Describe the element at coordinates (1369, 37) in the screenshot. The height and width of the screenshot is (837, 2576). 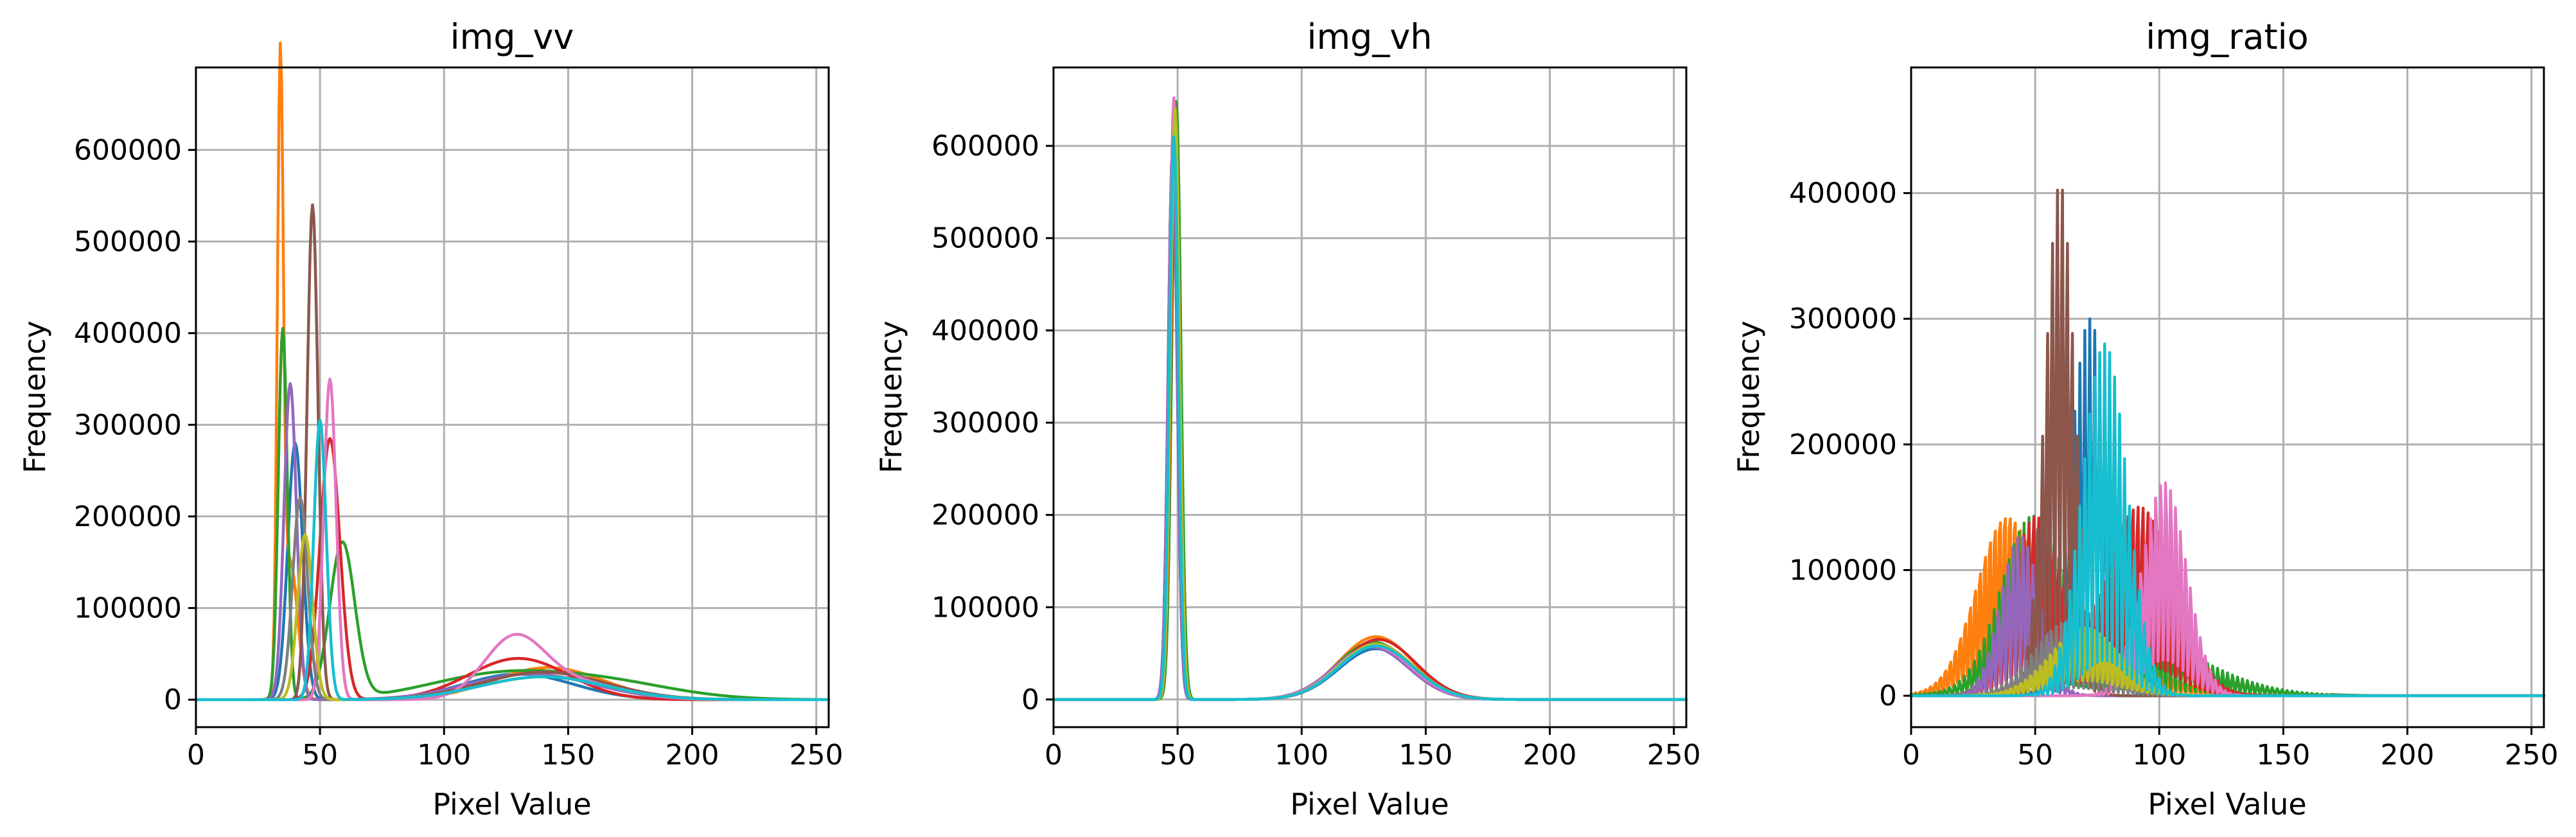
I see `plot-title: img_vh` at that location.